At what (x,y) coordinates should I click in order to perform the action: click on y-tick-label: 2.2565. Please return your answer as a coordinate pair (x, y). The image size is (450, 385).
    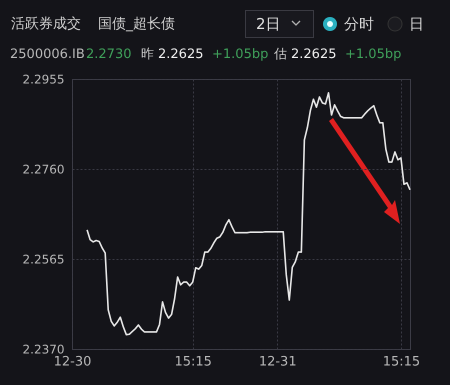
    Looking at the image, I should click on (43, 259).